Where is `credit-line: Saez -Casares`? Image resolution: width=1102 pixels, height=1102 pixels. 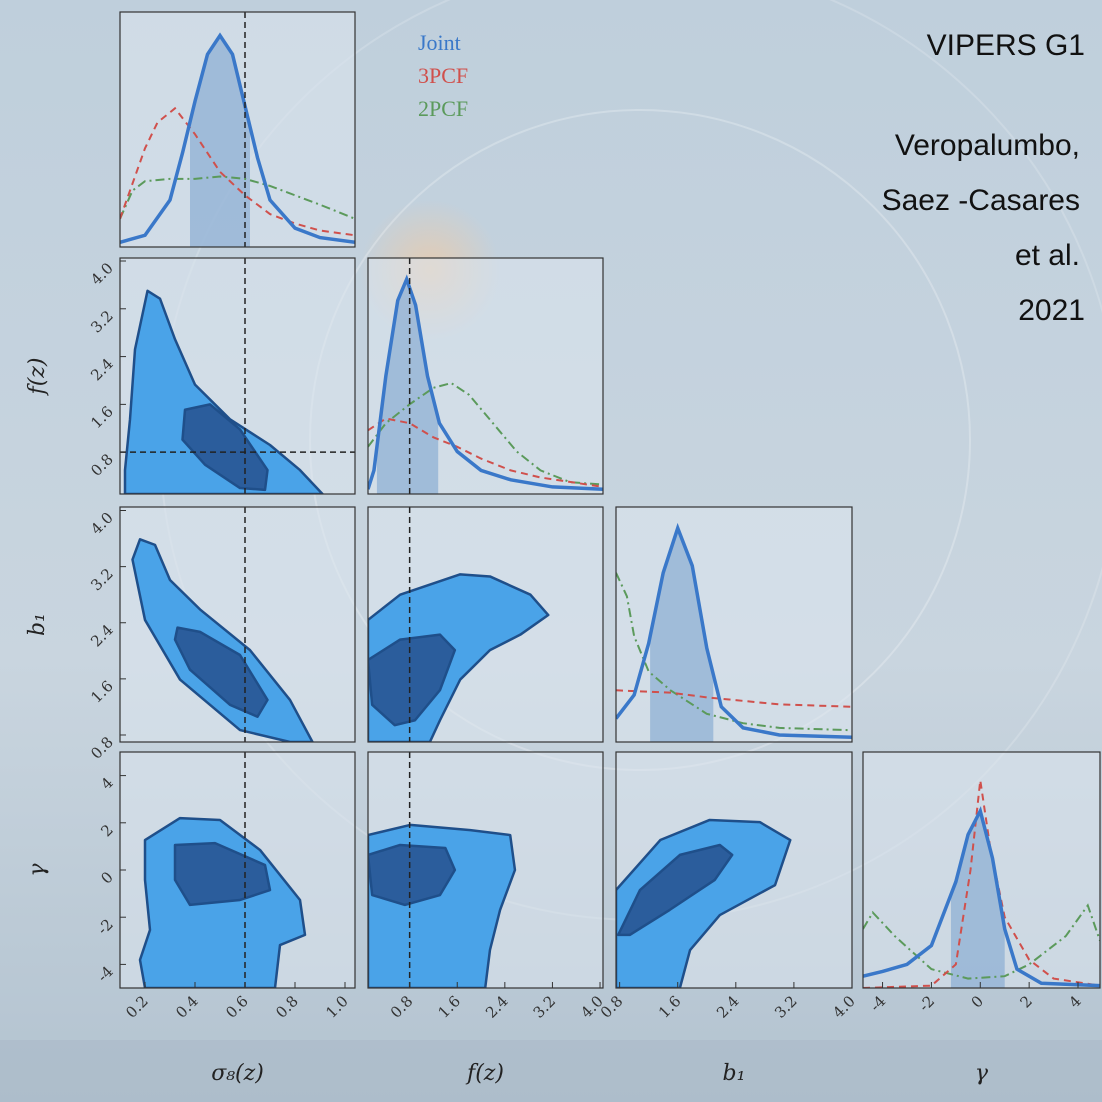
credit-line: Saez -Casares is located at coordinates (981, 200).